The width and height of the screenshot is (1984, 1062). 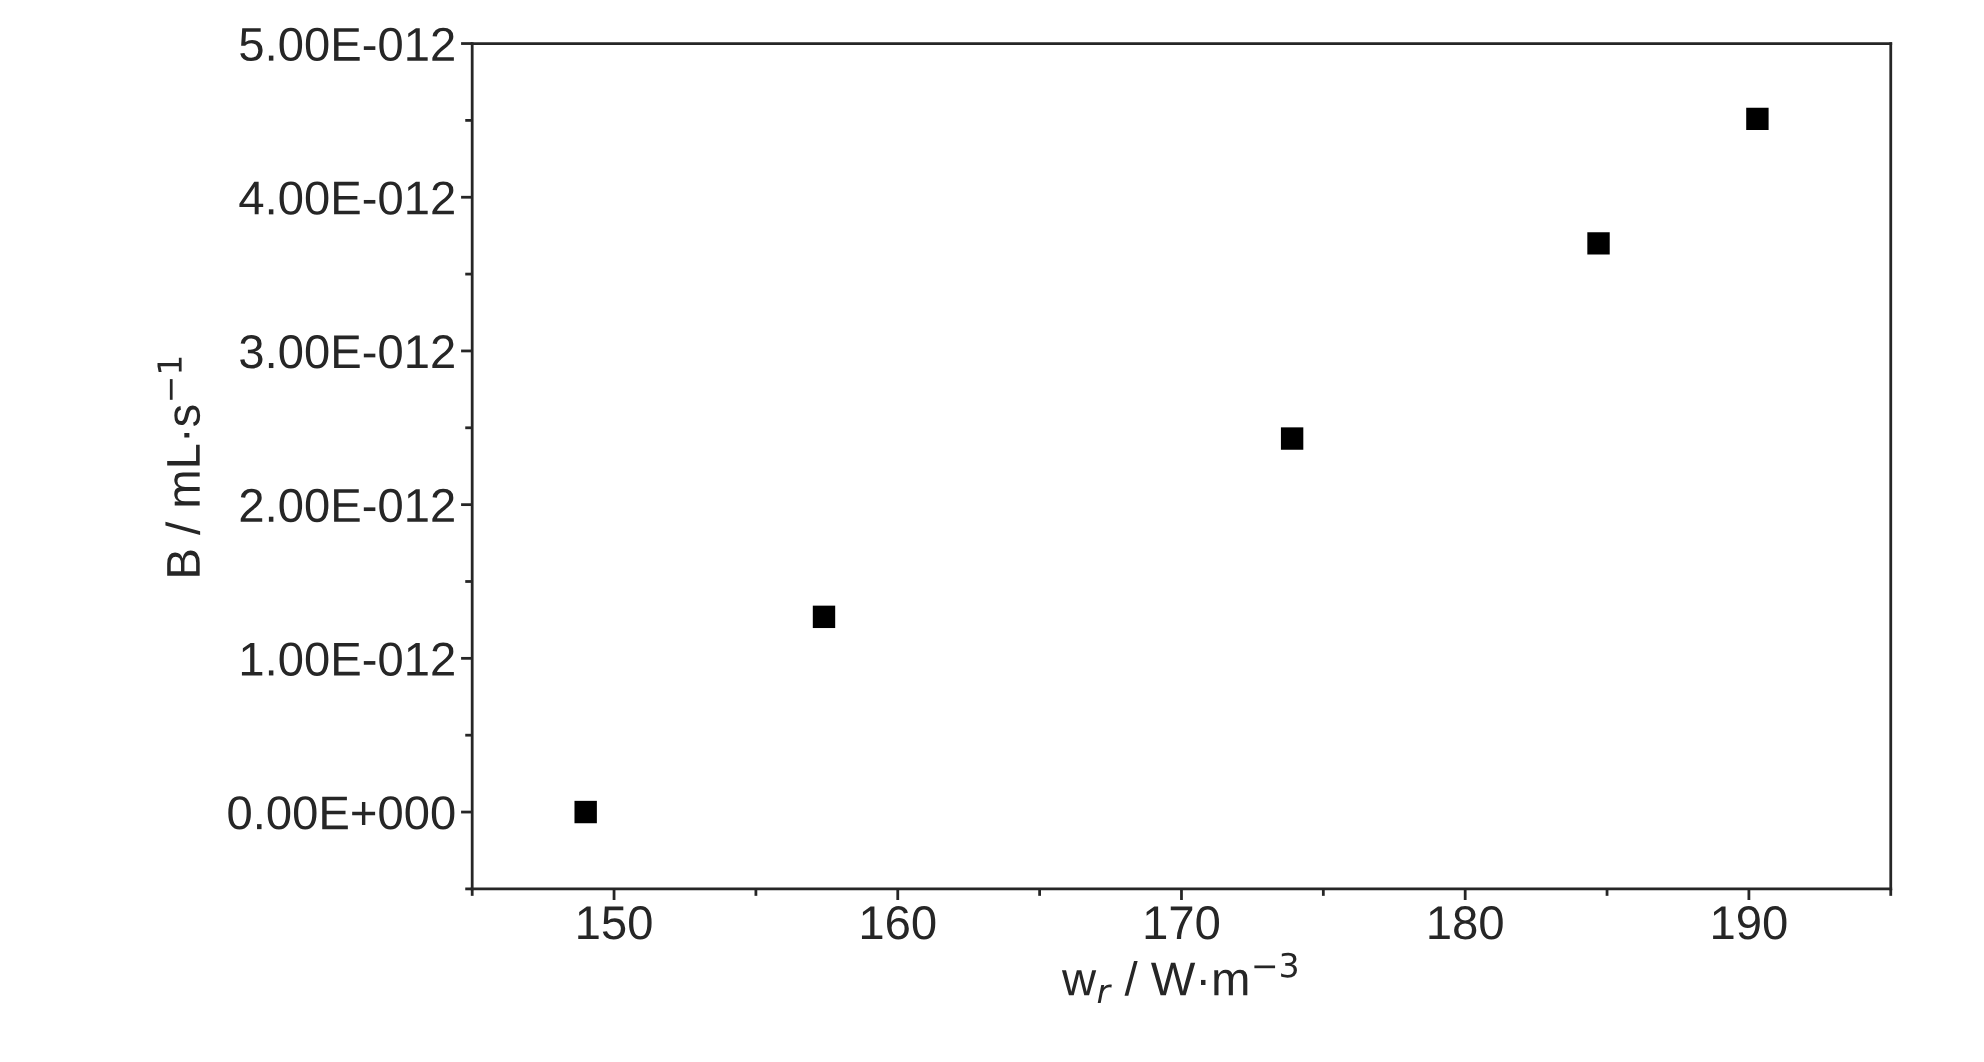 What do you see at coordinates (898, 923) in the screenshot?
I see `x-tick-label: 160` at bounding box center [898, 923].